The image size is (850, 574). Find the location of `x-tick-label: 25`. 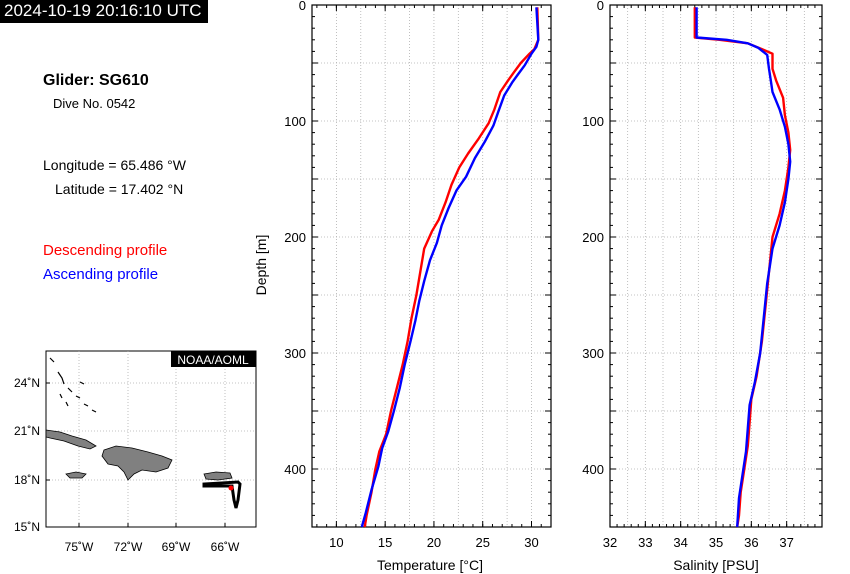

x-tick-label: 25 is located at coordinates (482, 542).